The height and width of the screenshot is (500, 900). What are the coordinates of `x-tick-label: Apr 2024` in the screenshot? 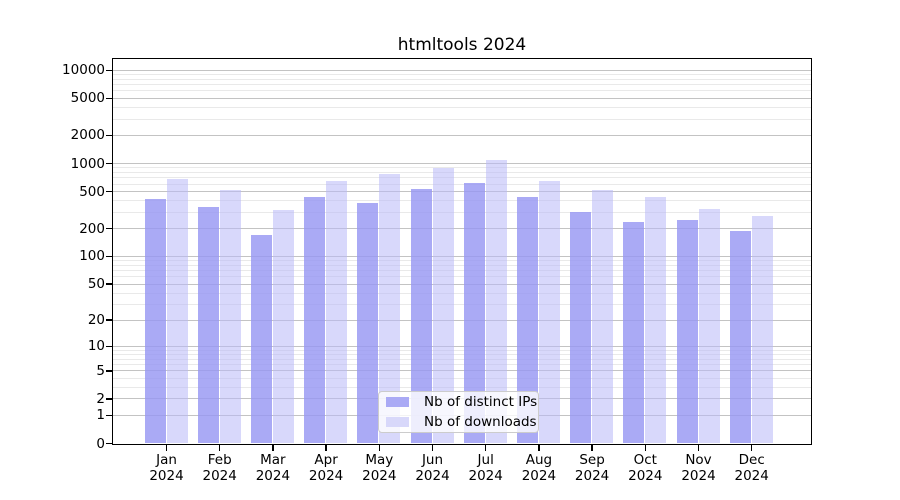 It's located at (326, 468).